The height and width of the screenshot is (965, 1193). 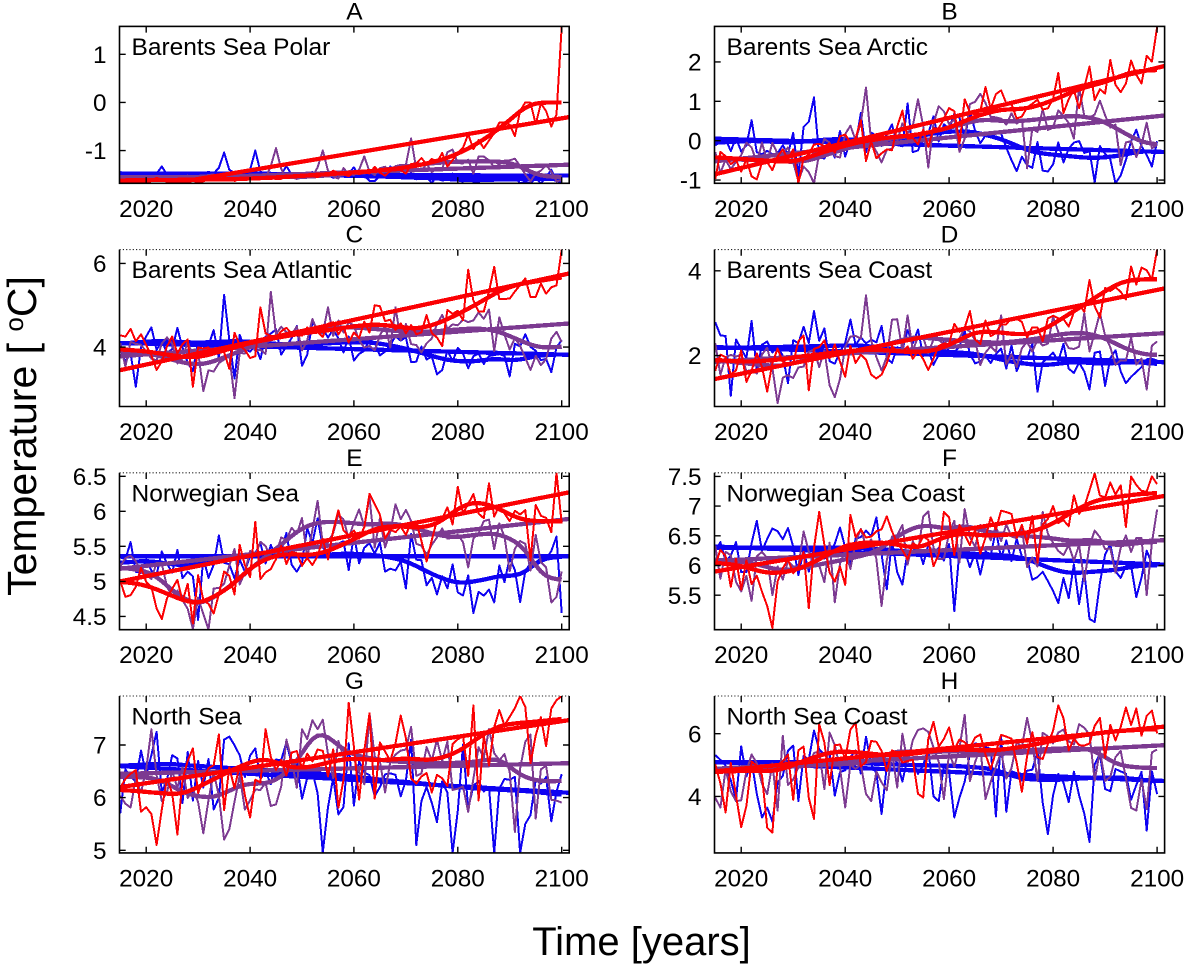 What do you see at coordinates (949, 458) in the screenshot?
I see `svg-text: F` at bounding box center [949, 458].